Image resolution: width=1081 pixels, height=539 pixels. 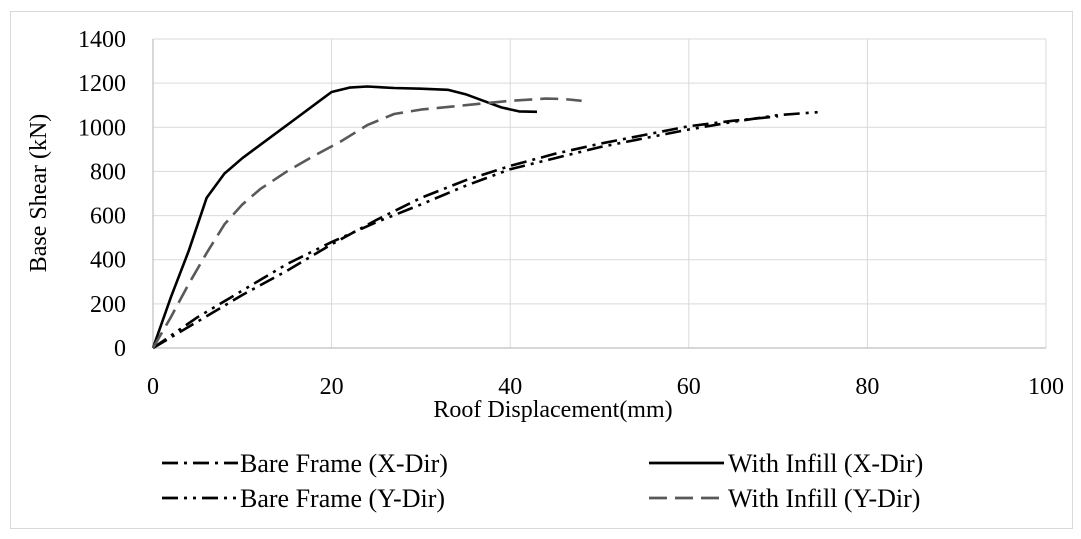 I want to click on y-tick-label: 800, so click(x=108, y=172).